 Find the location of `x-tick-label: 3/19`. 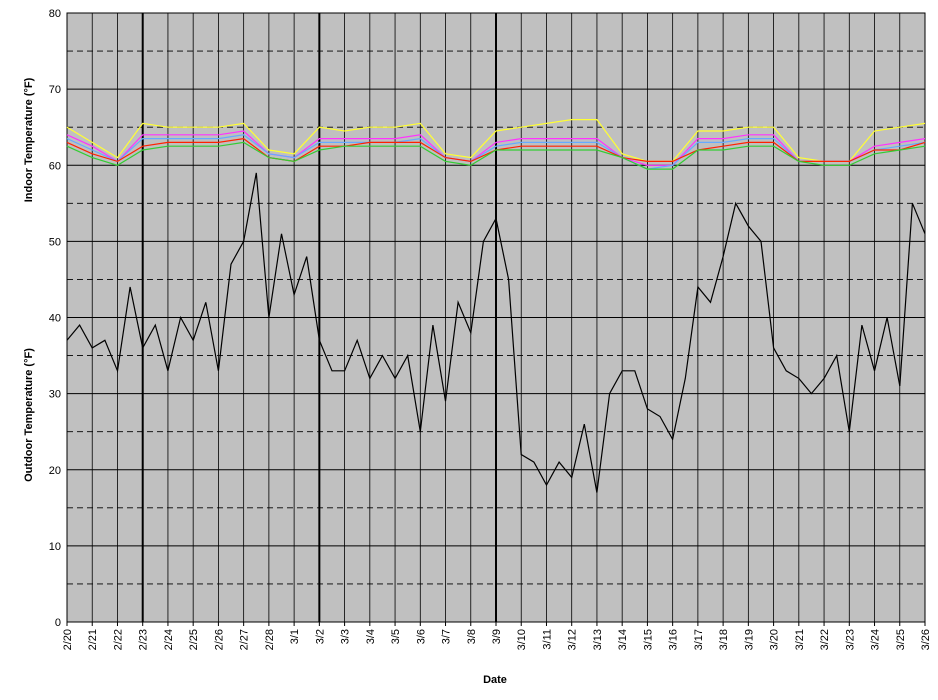

x-tick-label: 3/19 is located at coordinates (749, 639).